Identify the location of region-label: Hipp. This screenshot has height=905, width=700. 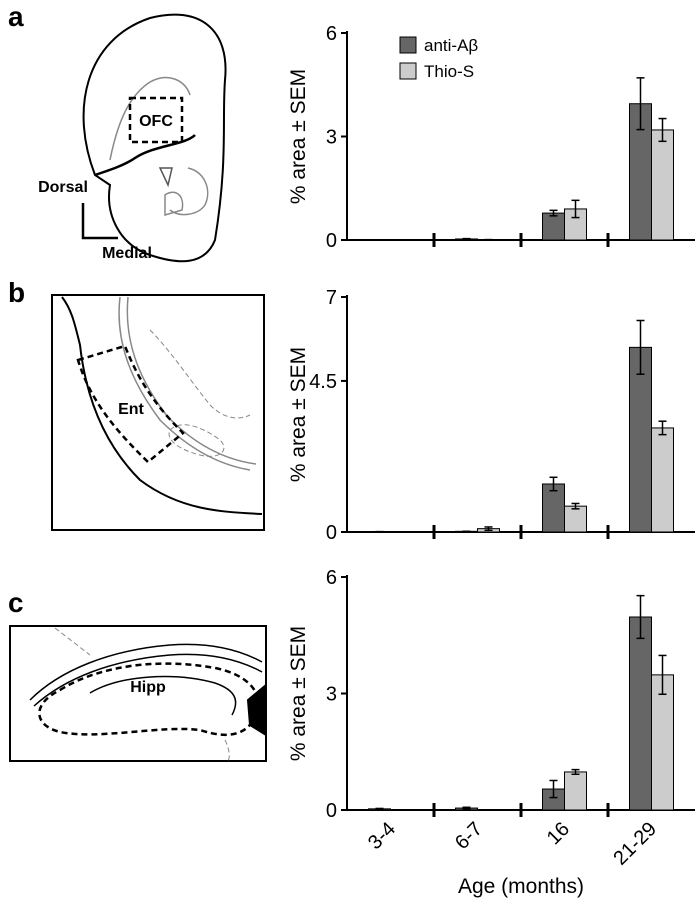
(148, 687).